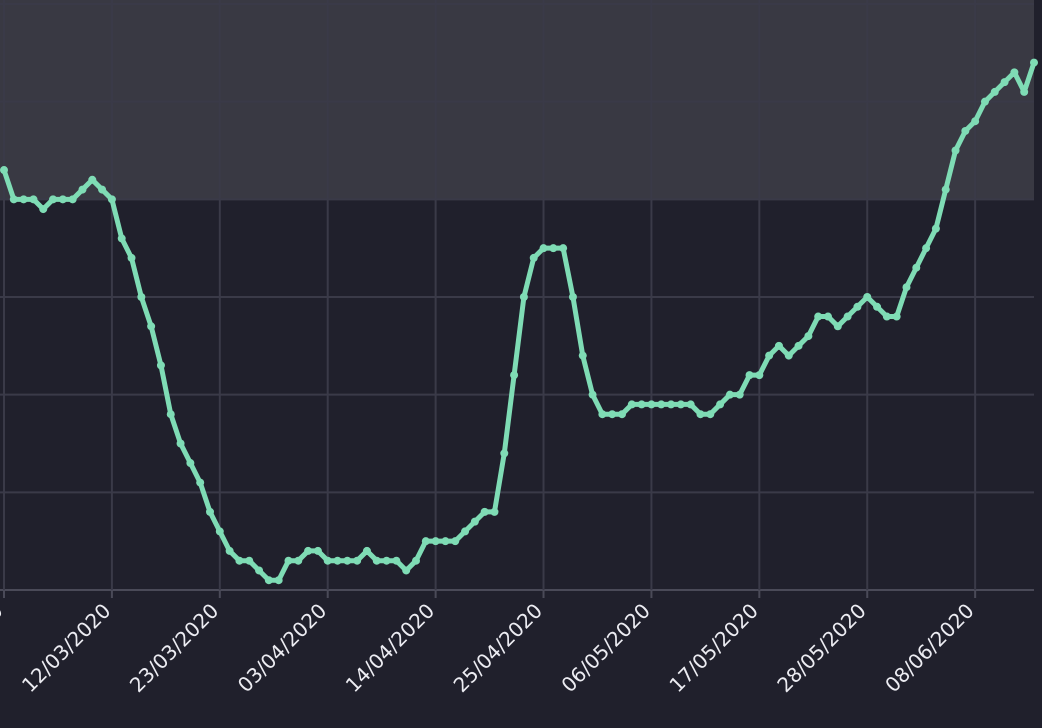  Describe the element at coordinates (713, 648) in the screenshot. I see `x-tick-label: 17/05/2020` at that location.